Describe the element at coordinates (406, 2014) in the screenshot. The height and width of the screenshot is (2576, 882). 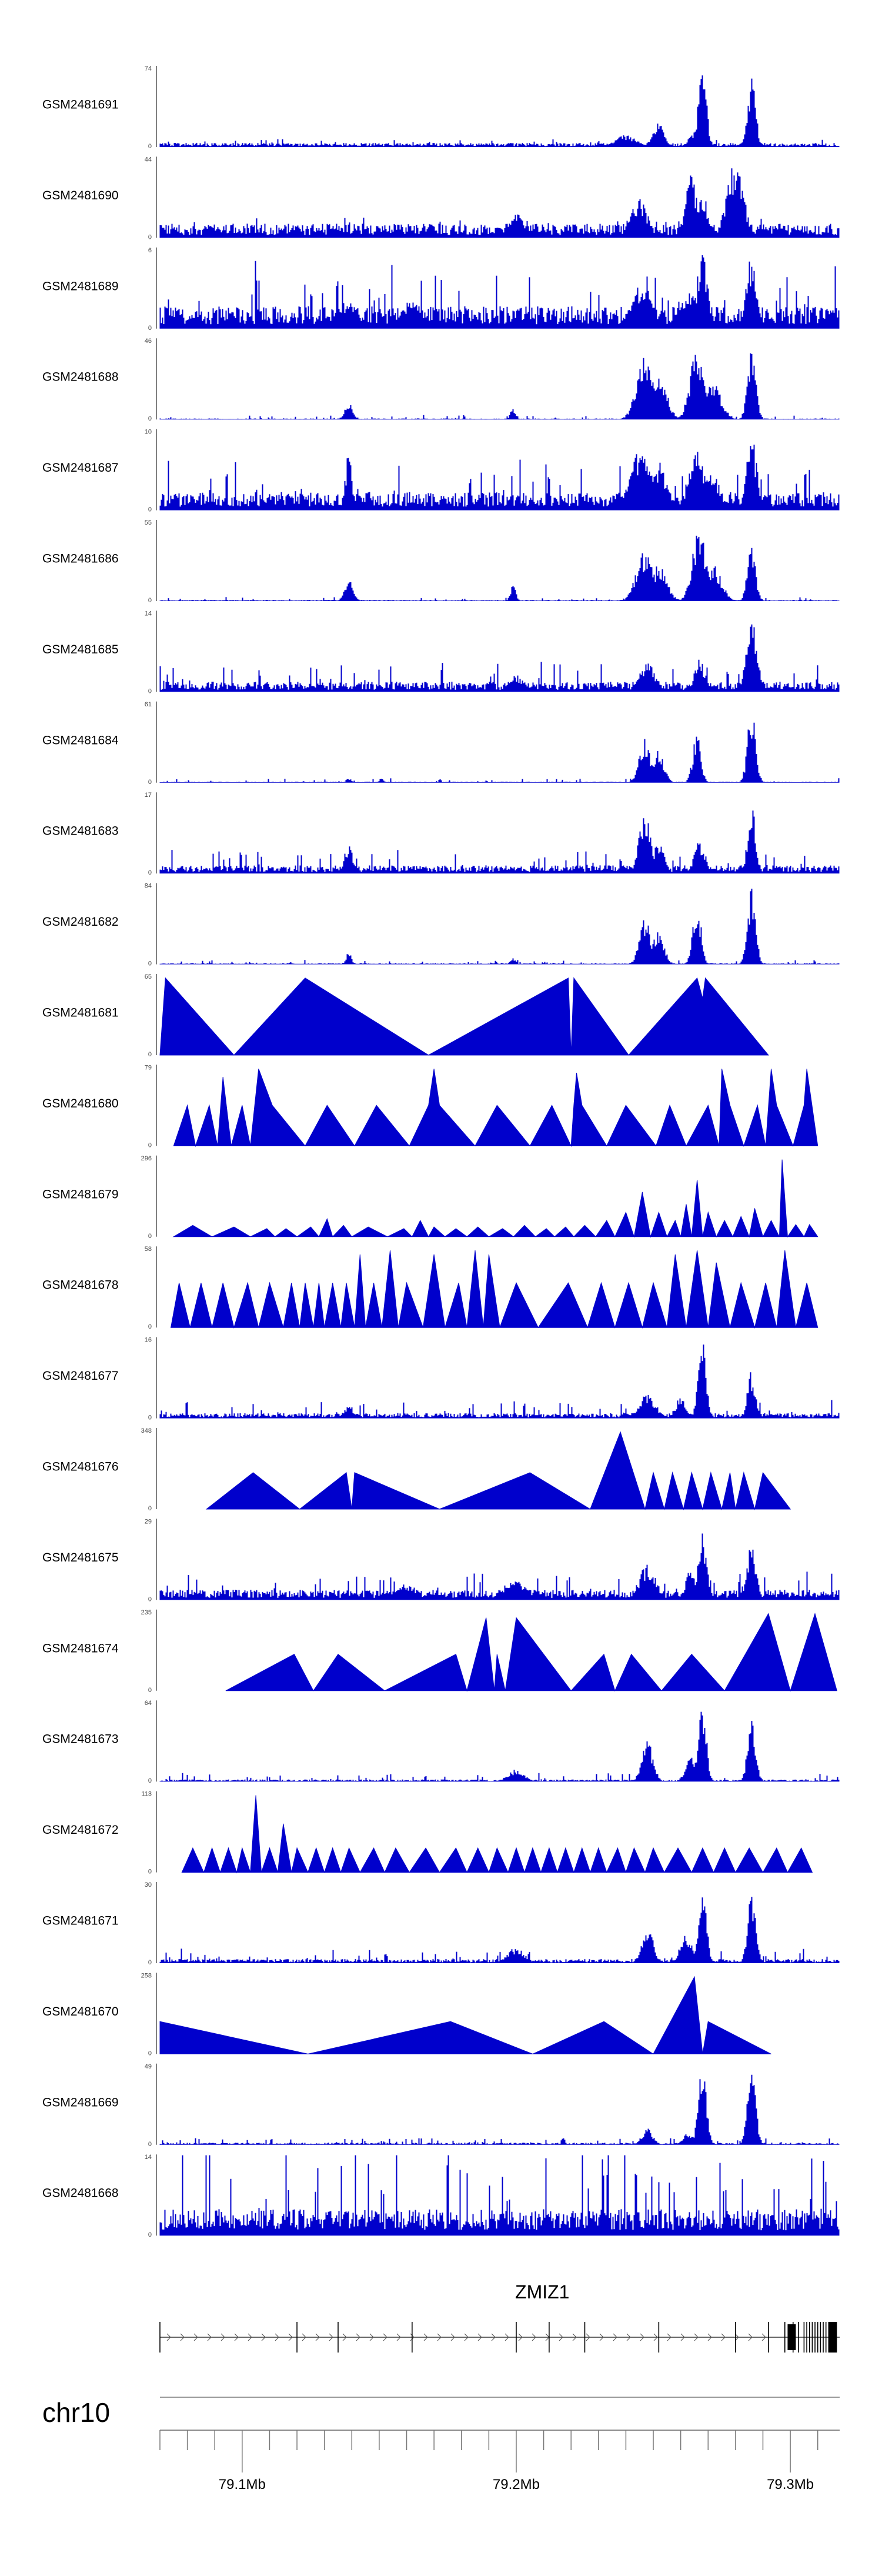
I see `track-GSM2481670: GSM2481670 258 0` at that location.